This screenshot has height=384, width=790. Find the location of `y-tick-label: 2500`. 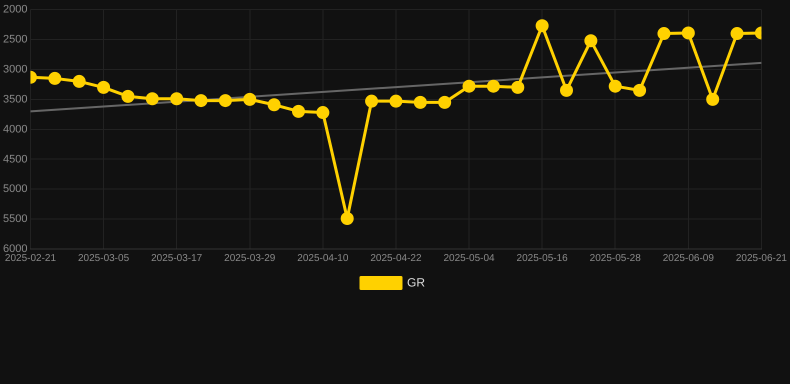

y-tick-label: 2500 is located at coordinates (15, 40).